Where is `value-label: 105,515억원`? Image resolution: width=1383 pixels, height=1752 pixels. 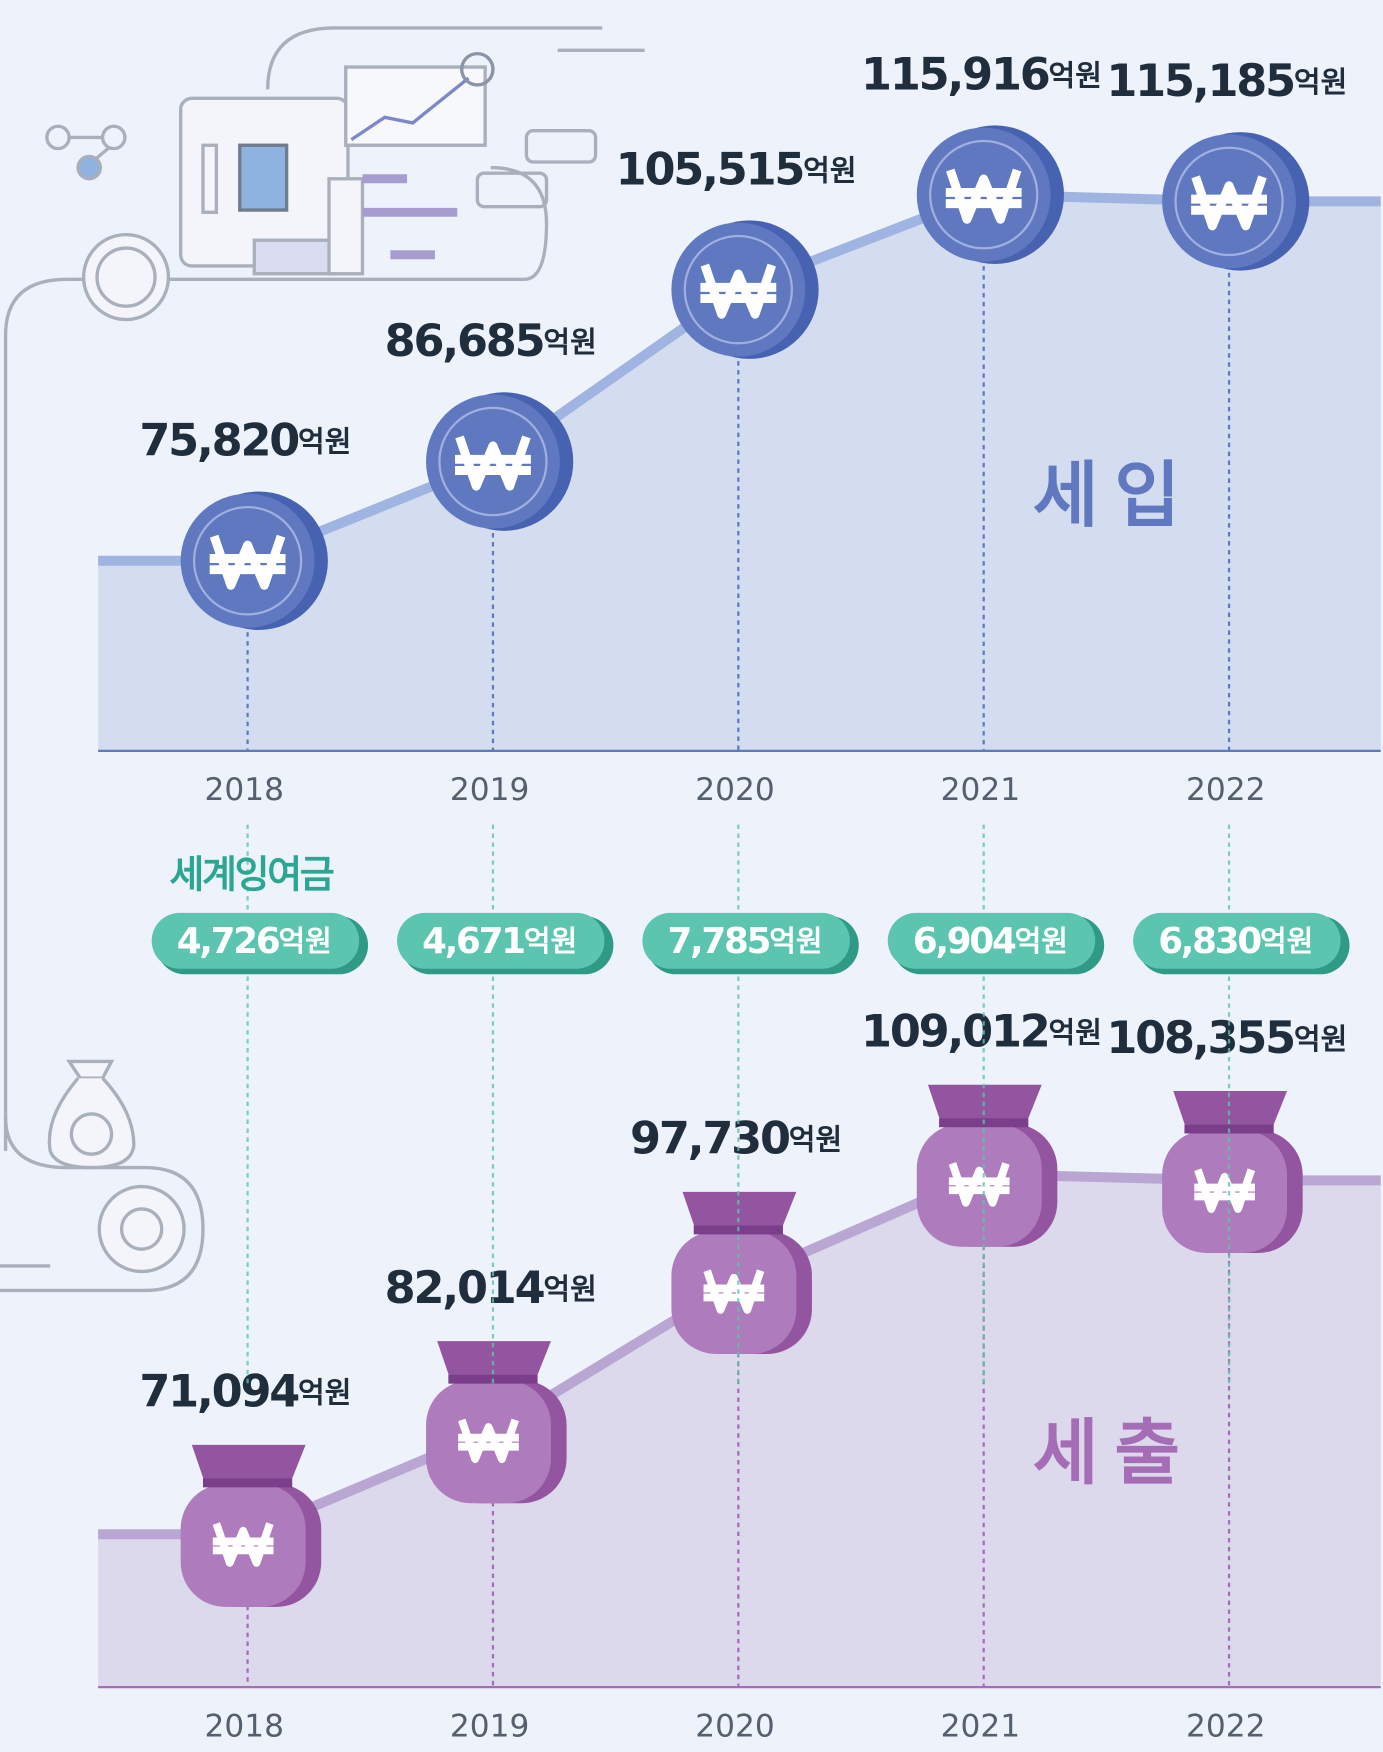 value-label: 105,515억원 is located at coordinates (736, 169).